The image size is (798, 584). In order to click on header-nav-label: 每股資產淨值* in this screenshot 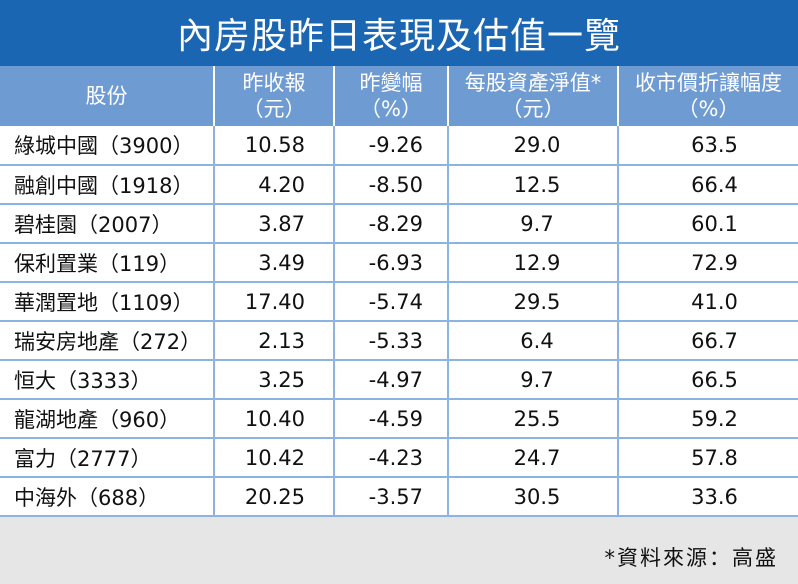, I will do `click(533, 83)`.